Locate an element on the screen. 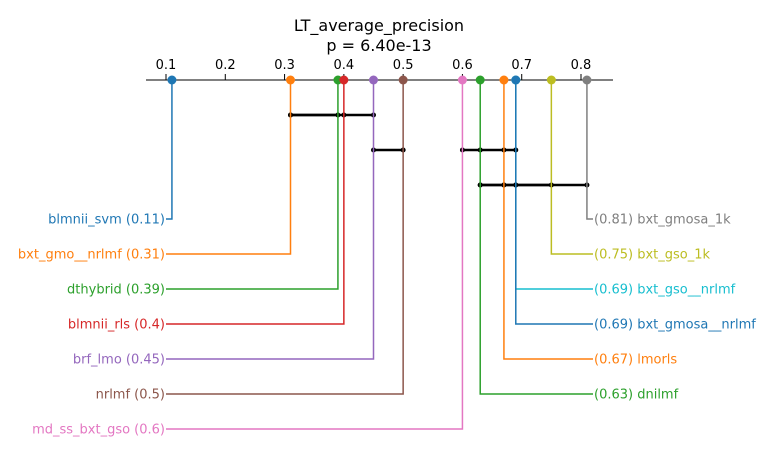  method-label: nrlmf (0.5) is located at coordinates (130, 395).